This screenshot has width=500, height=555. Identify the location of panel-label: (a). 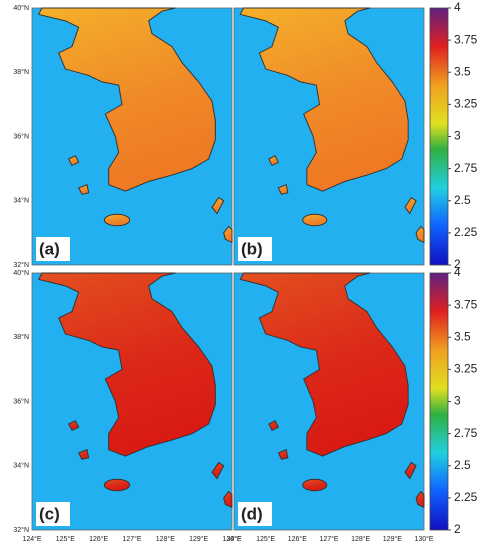
(49, 248).